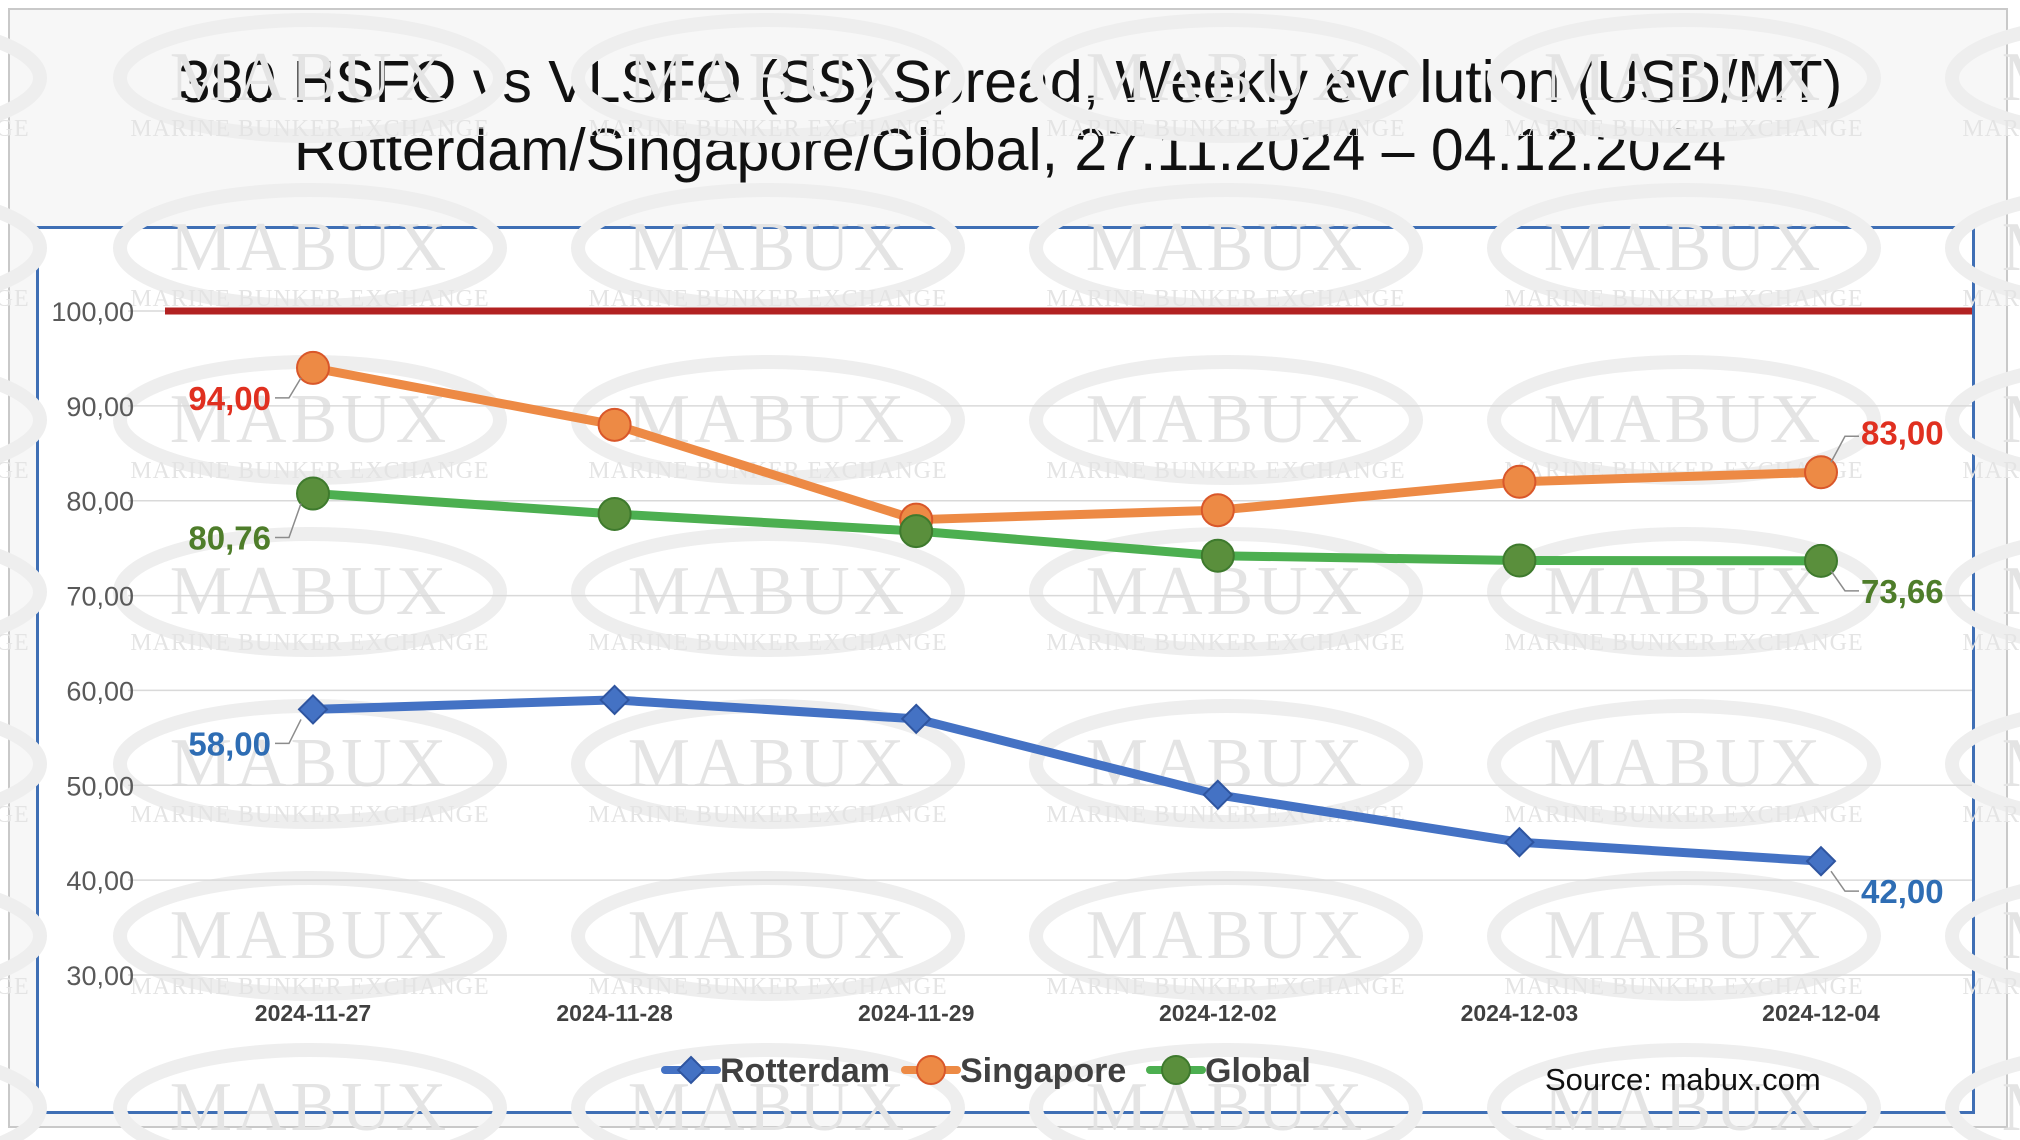 This screenshot has width=2020, height=1140. I want to click on y-tick-label: 70,00, so click(100, 597).